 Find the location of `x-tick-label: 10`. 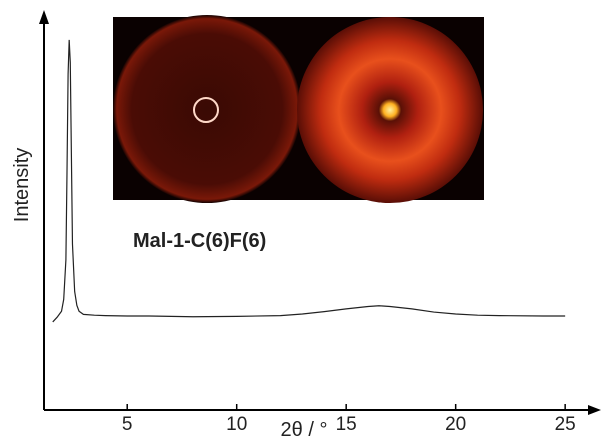

x-tick-label: 10 is located at coordinates (236, 424).